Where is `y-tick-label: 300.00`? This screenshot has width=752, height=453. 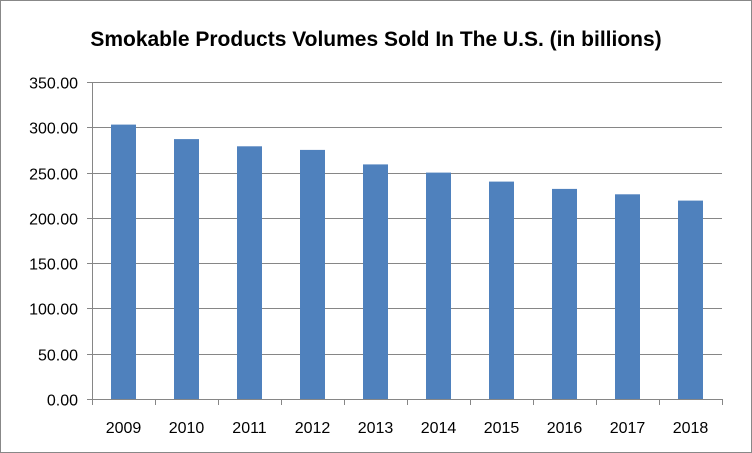 y-tick-label: 300.00 is located at coordinates (53, 129).